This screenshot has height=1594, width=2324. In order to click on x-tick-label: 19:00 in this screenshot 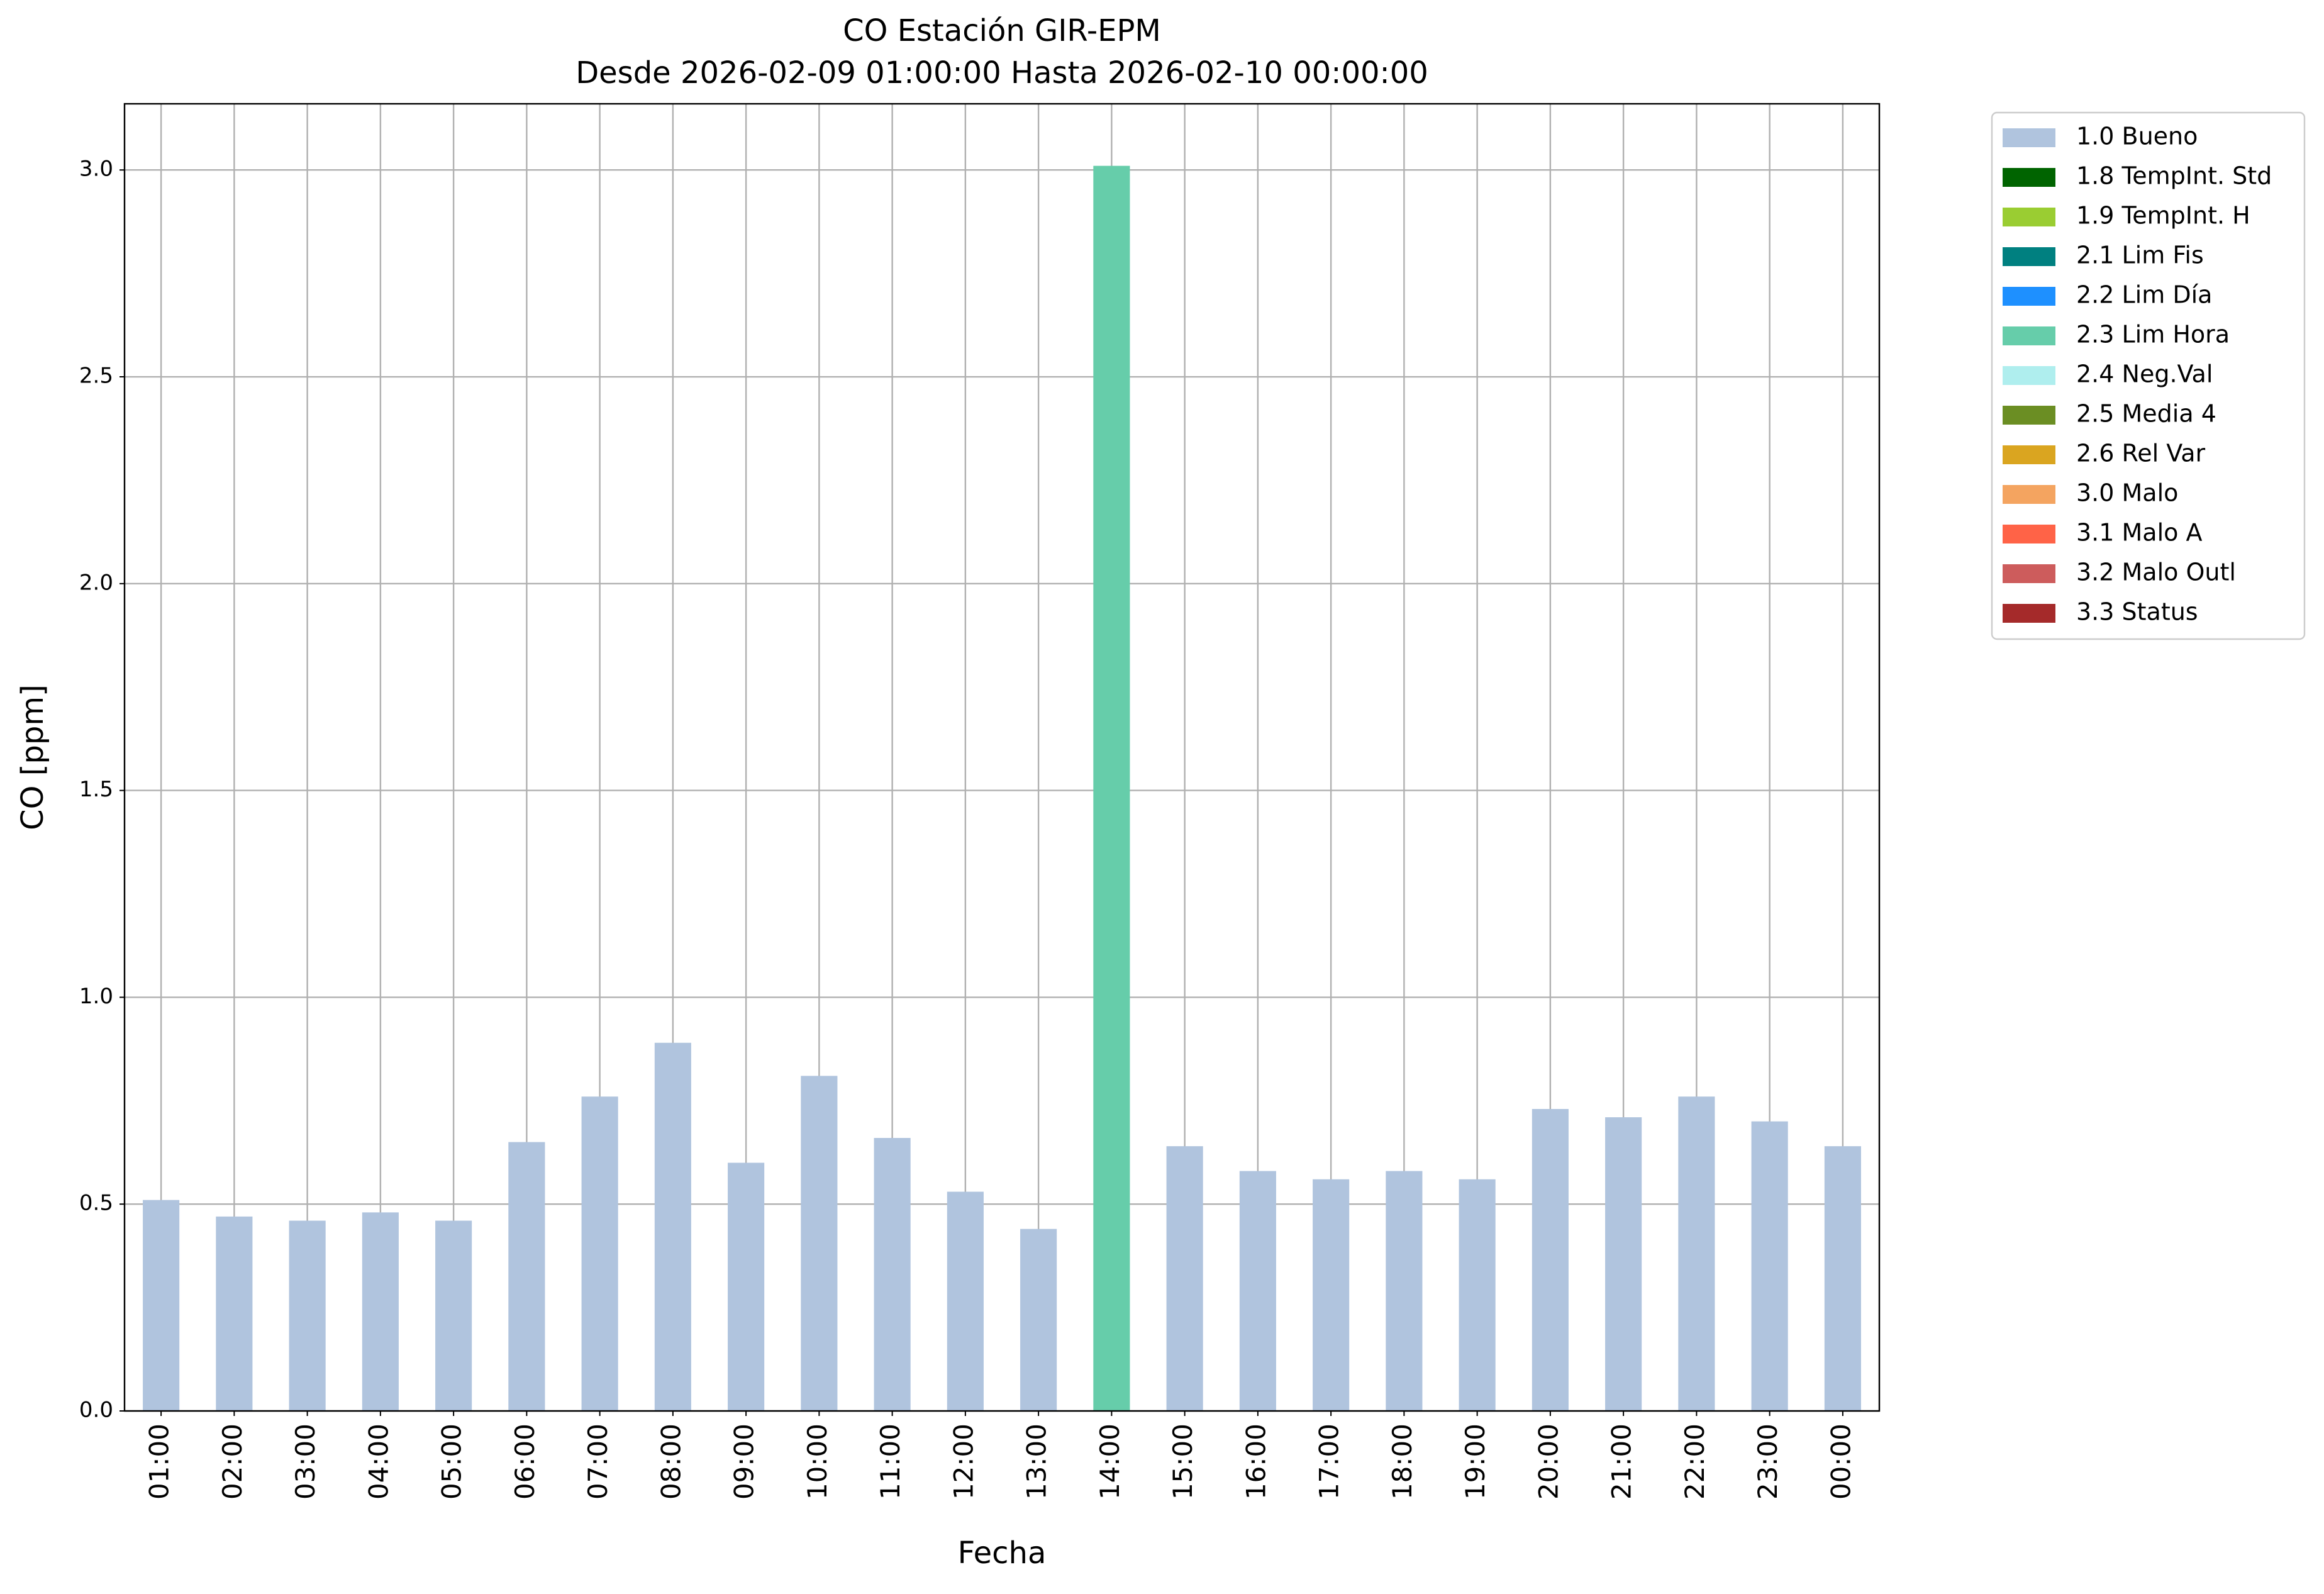, I will do `click(1475, 1462)`.